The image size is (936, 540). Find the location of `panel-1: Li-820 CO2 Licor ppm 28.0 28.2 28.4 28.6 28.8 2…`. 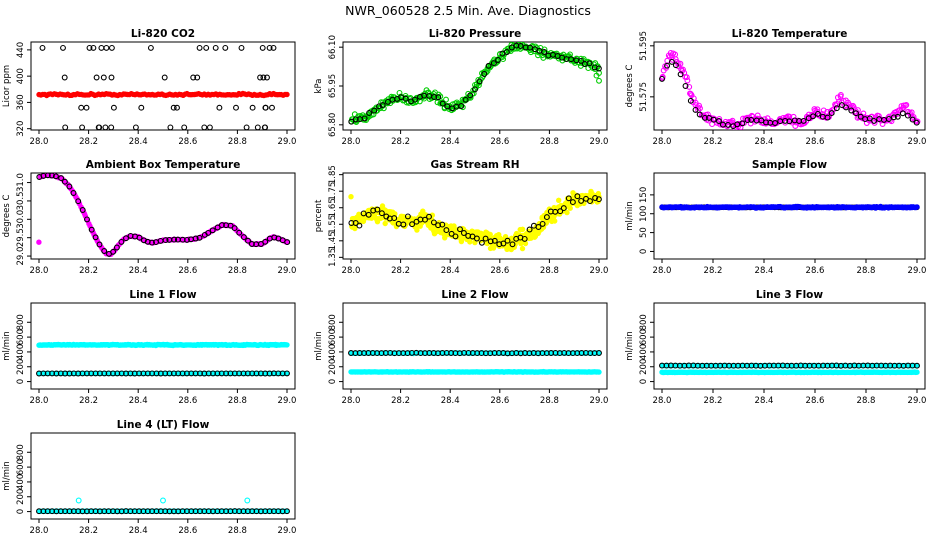

panel-1: Li-820 CO2 Licor ppm 28.0 28.2 28.4 28.6 28.8 2… is located at coordinates (149, 87).